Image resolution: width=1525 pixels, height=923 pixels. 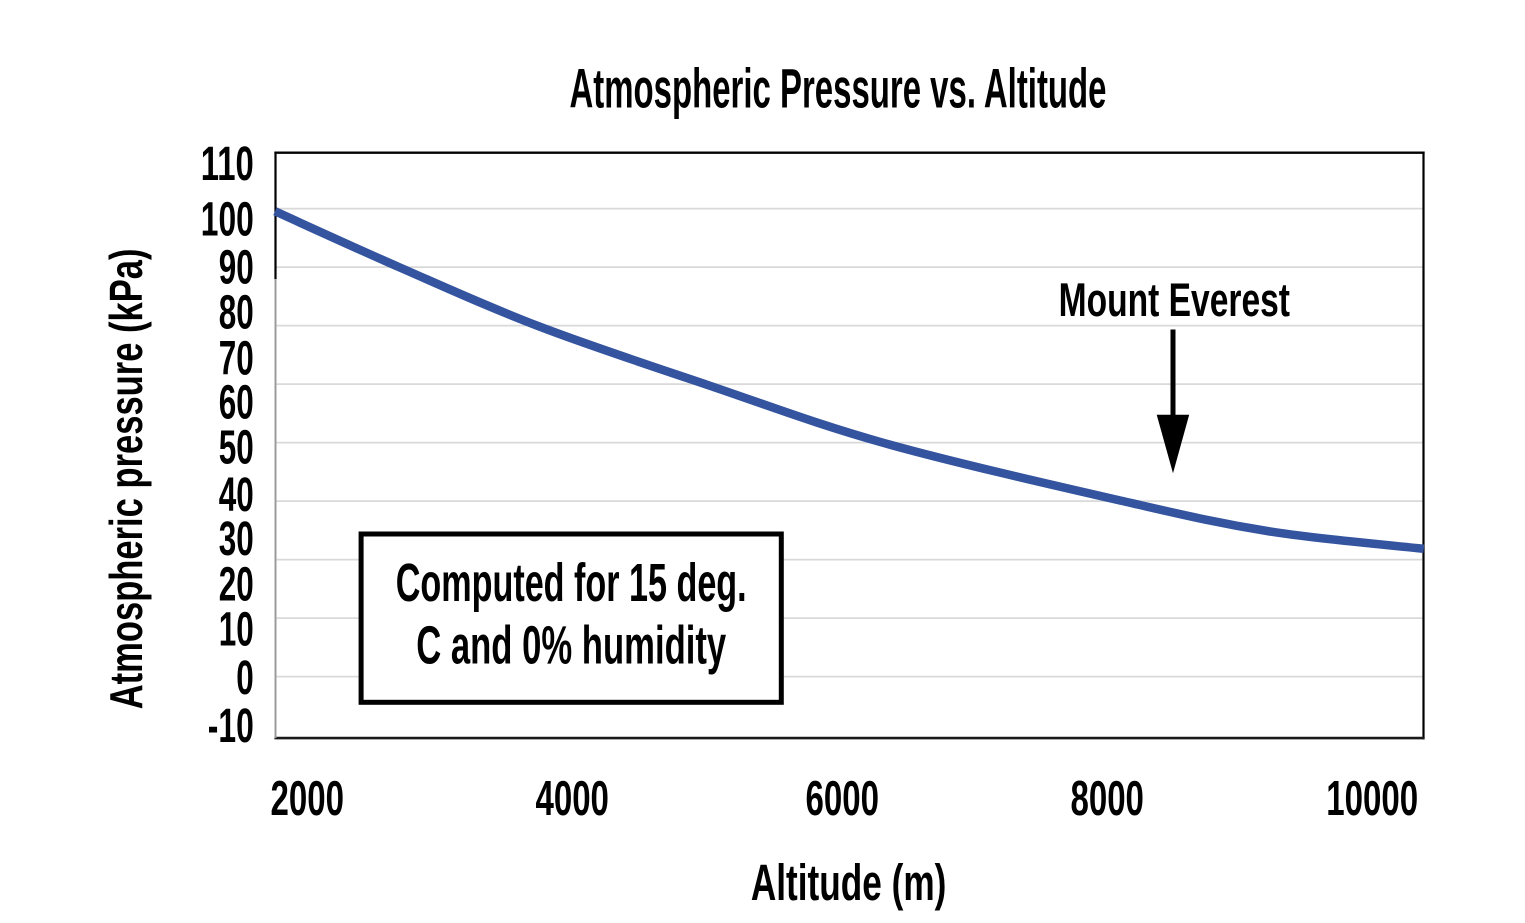 I want to click on svg-text: -10, so click(x=231, y=726).